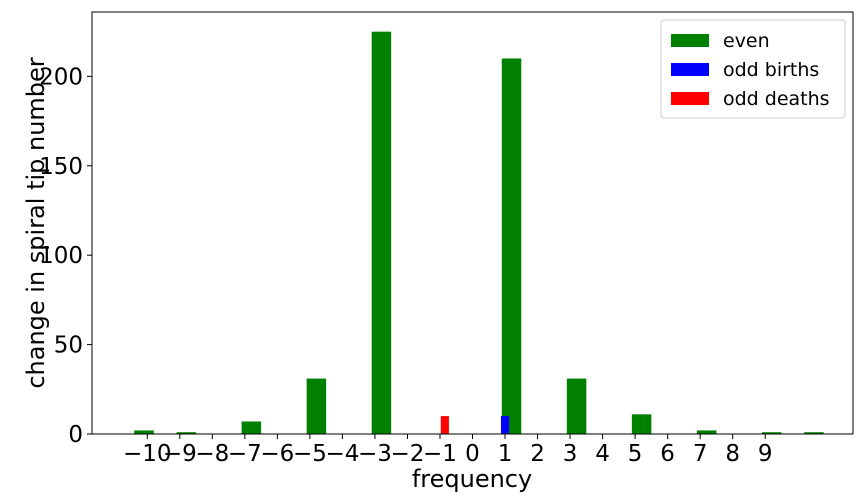 Image resolution: width=864 pixels, height=504 pixels. I want to click on legend-label-even: even, so click(746, 41).